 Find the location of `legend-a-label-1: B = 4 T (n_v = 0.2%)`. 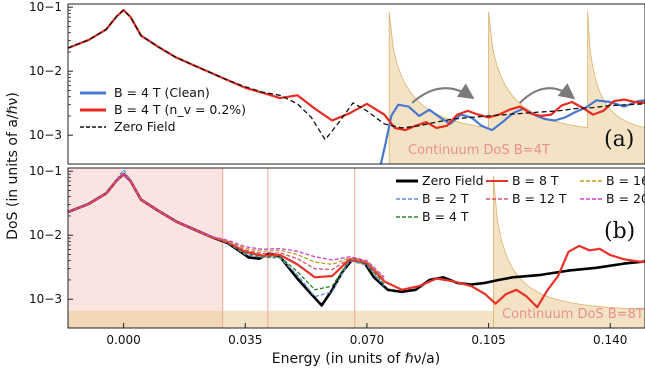

legend-a-label-1: B = 4 T (n_v = 0.2%) is located at coordinates (180, 109).